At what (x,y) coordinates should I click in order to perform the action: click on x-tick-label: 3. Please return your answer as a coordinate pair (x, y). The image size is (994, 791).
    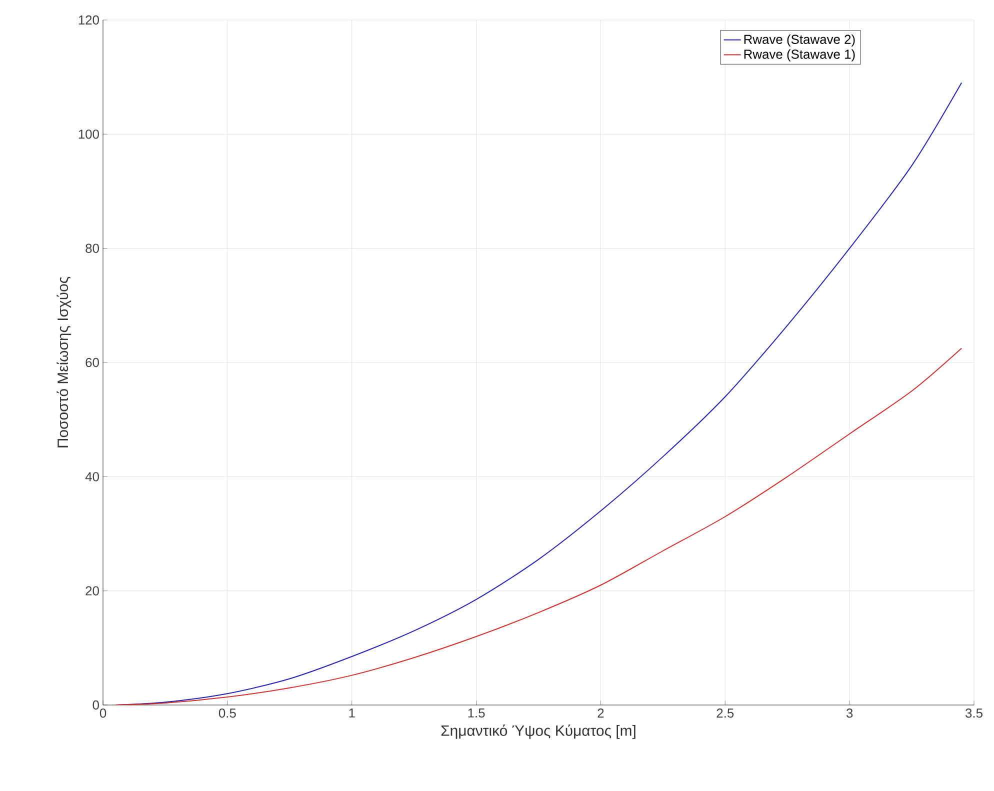
    Looking at the image, I should click on (849, 713).